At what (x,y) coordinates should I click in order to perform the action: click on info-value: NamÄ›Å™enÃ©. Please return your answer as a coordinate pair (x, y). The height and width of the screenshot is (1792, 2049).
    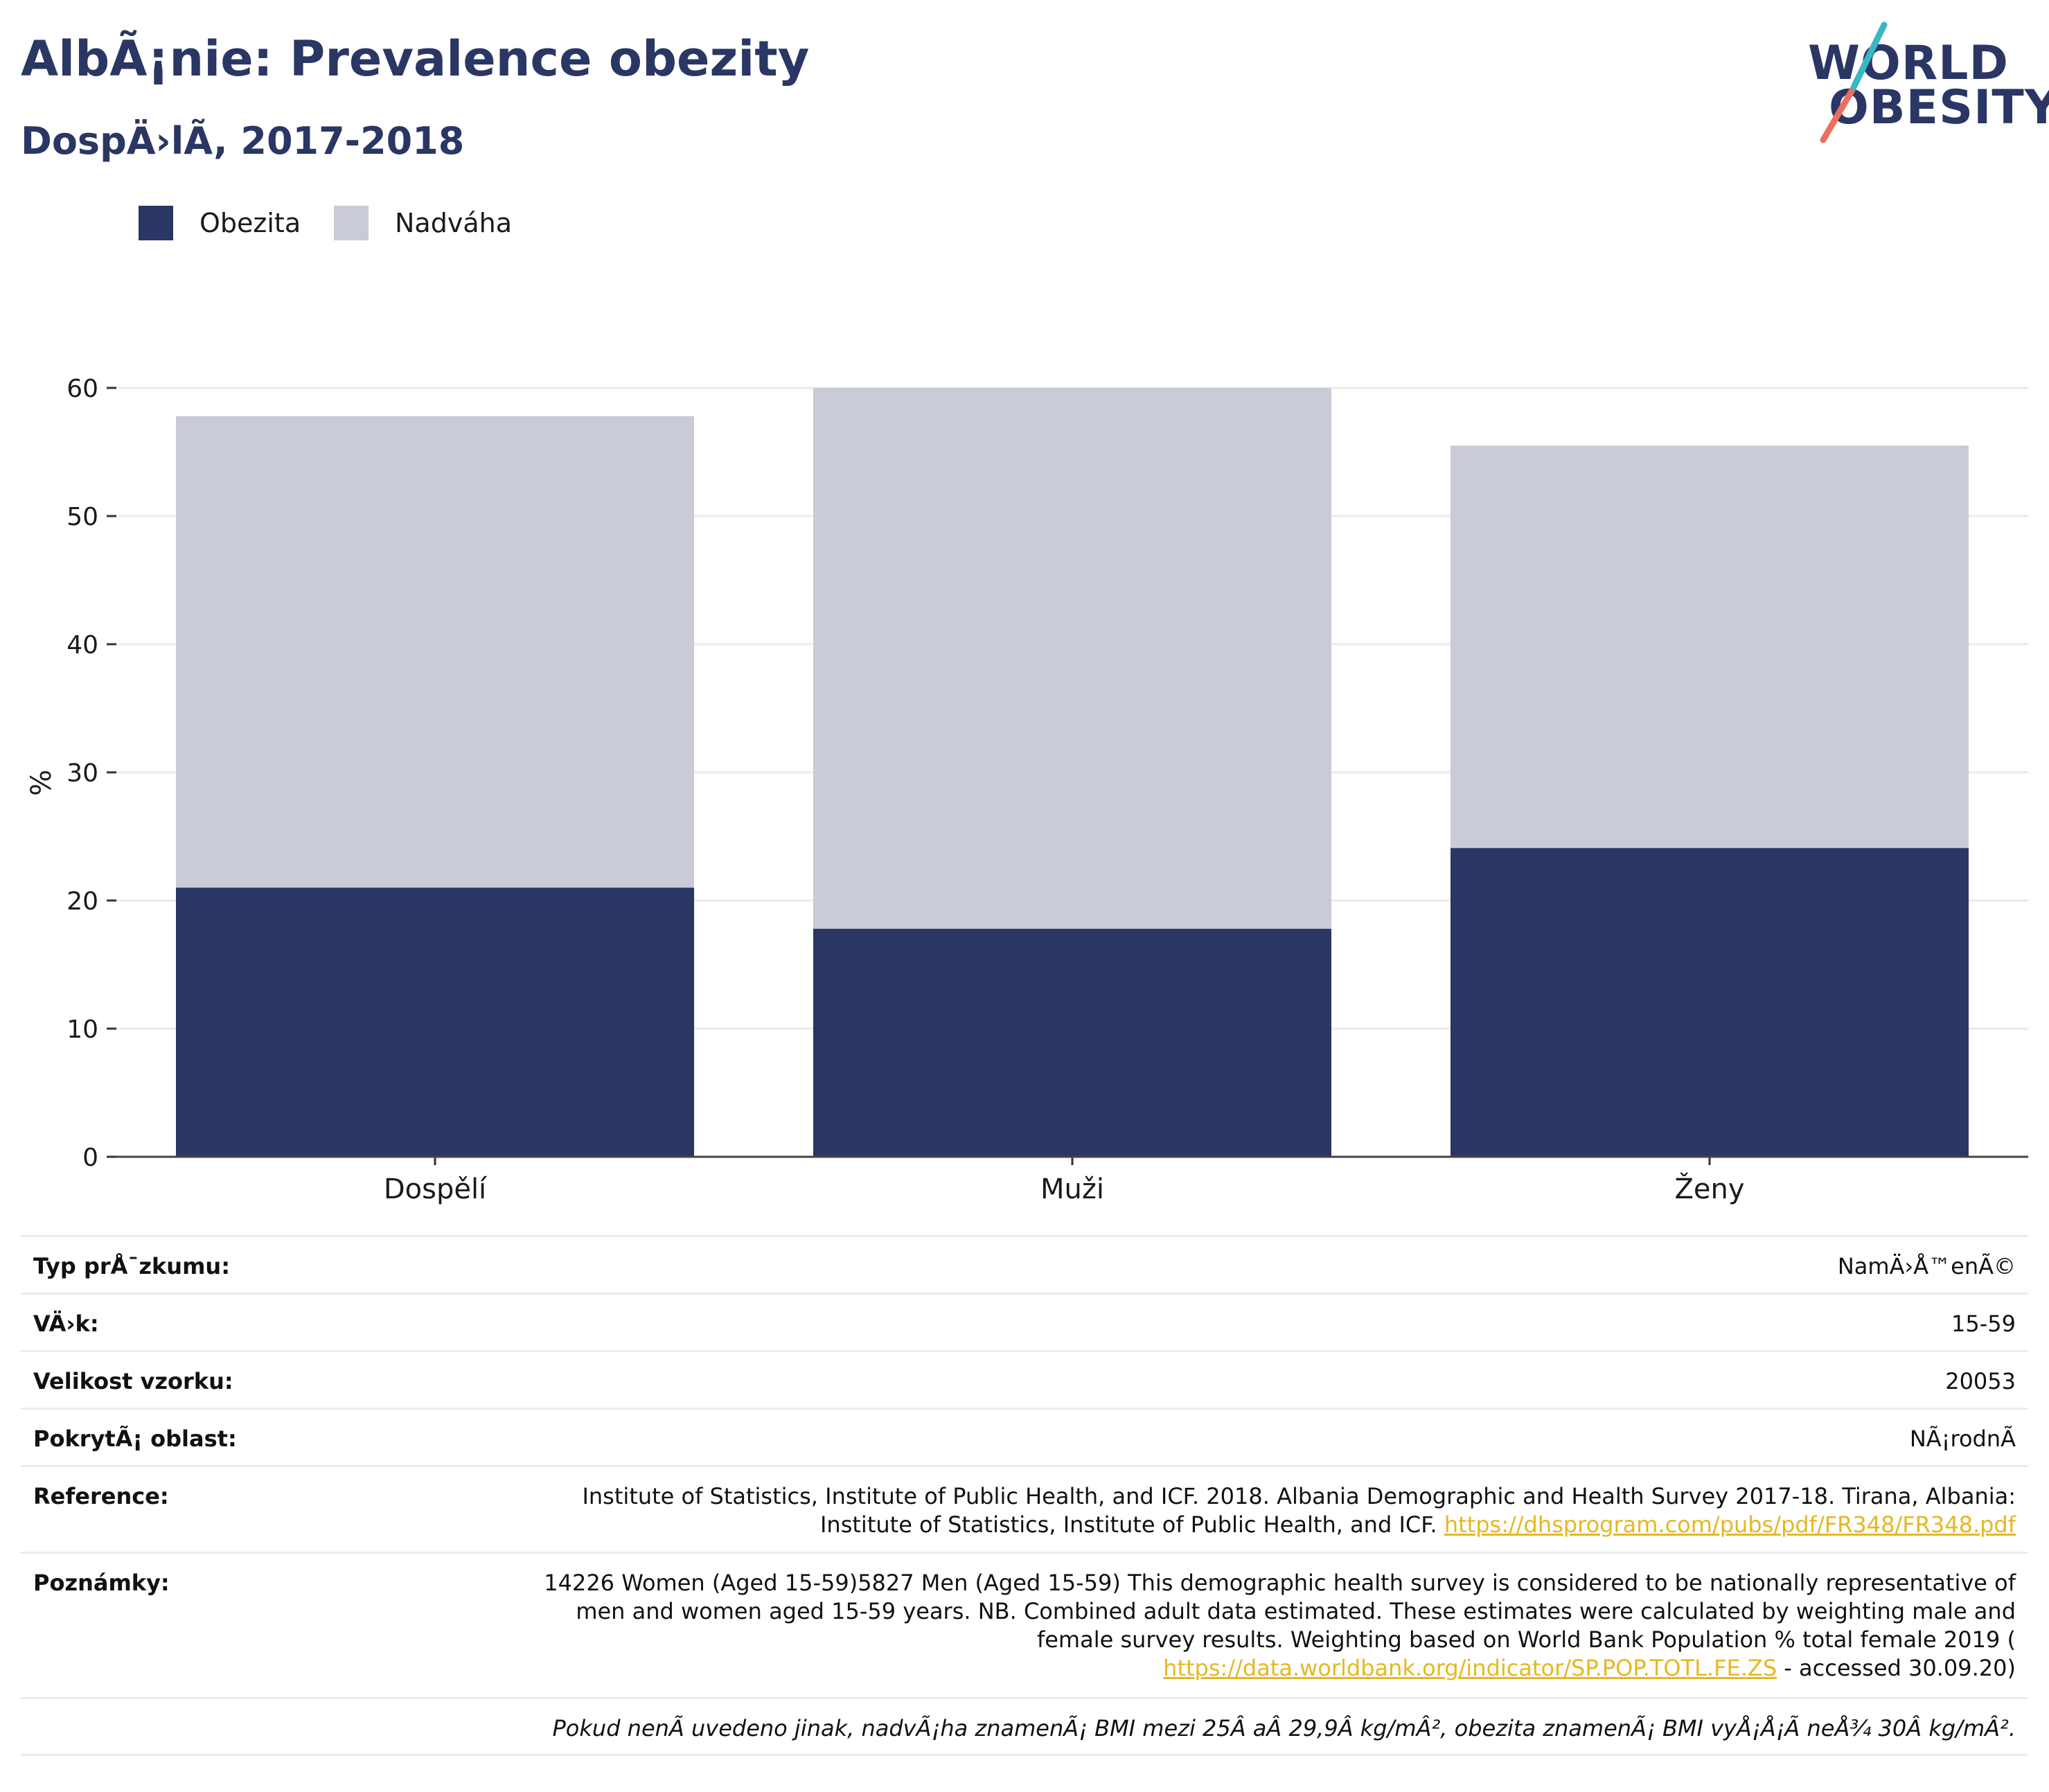
    Looking at the image, I should click on (1927, 1266).